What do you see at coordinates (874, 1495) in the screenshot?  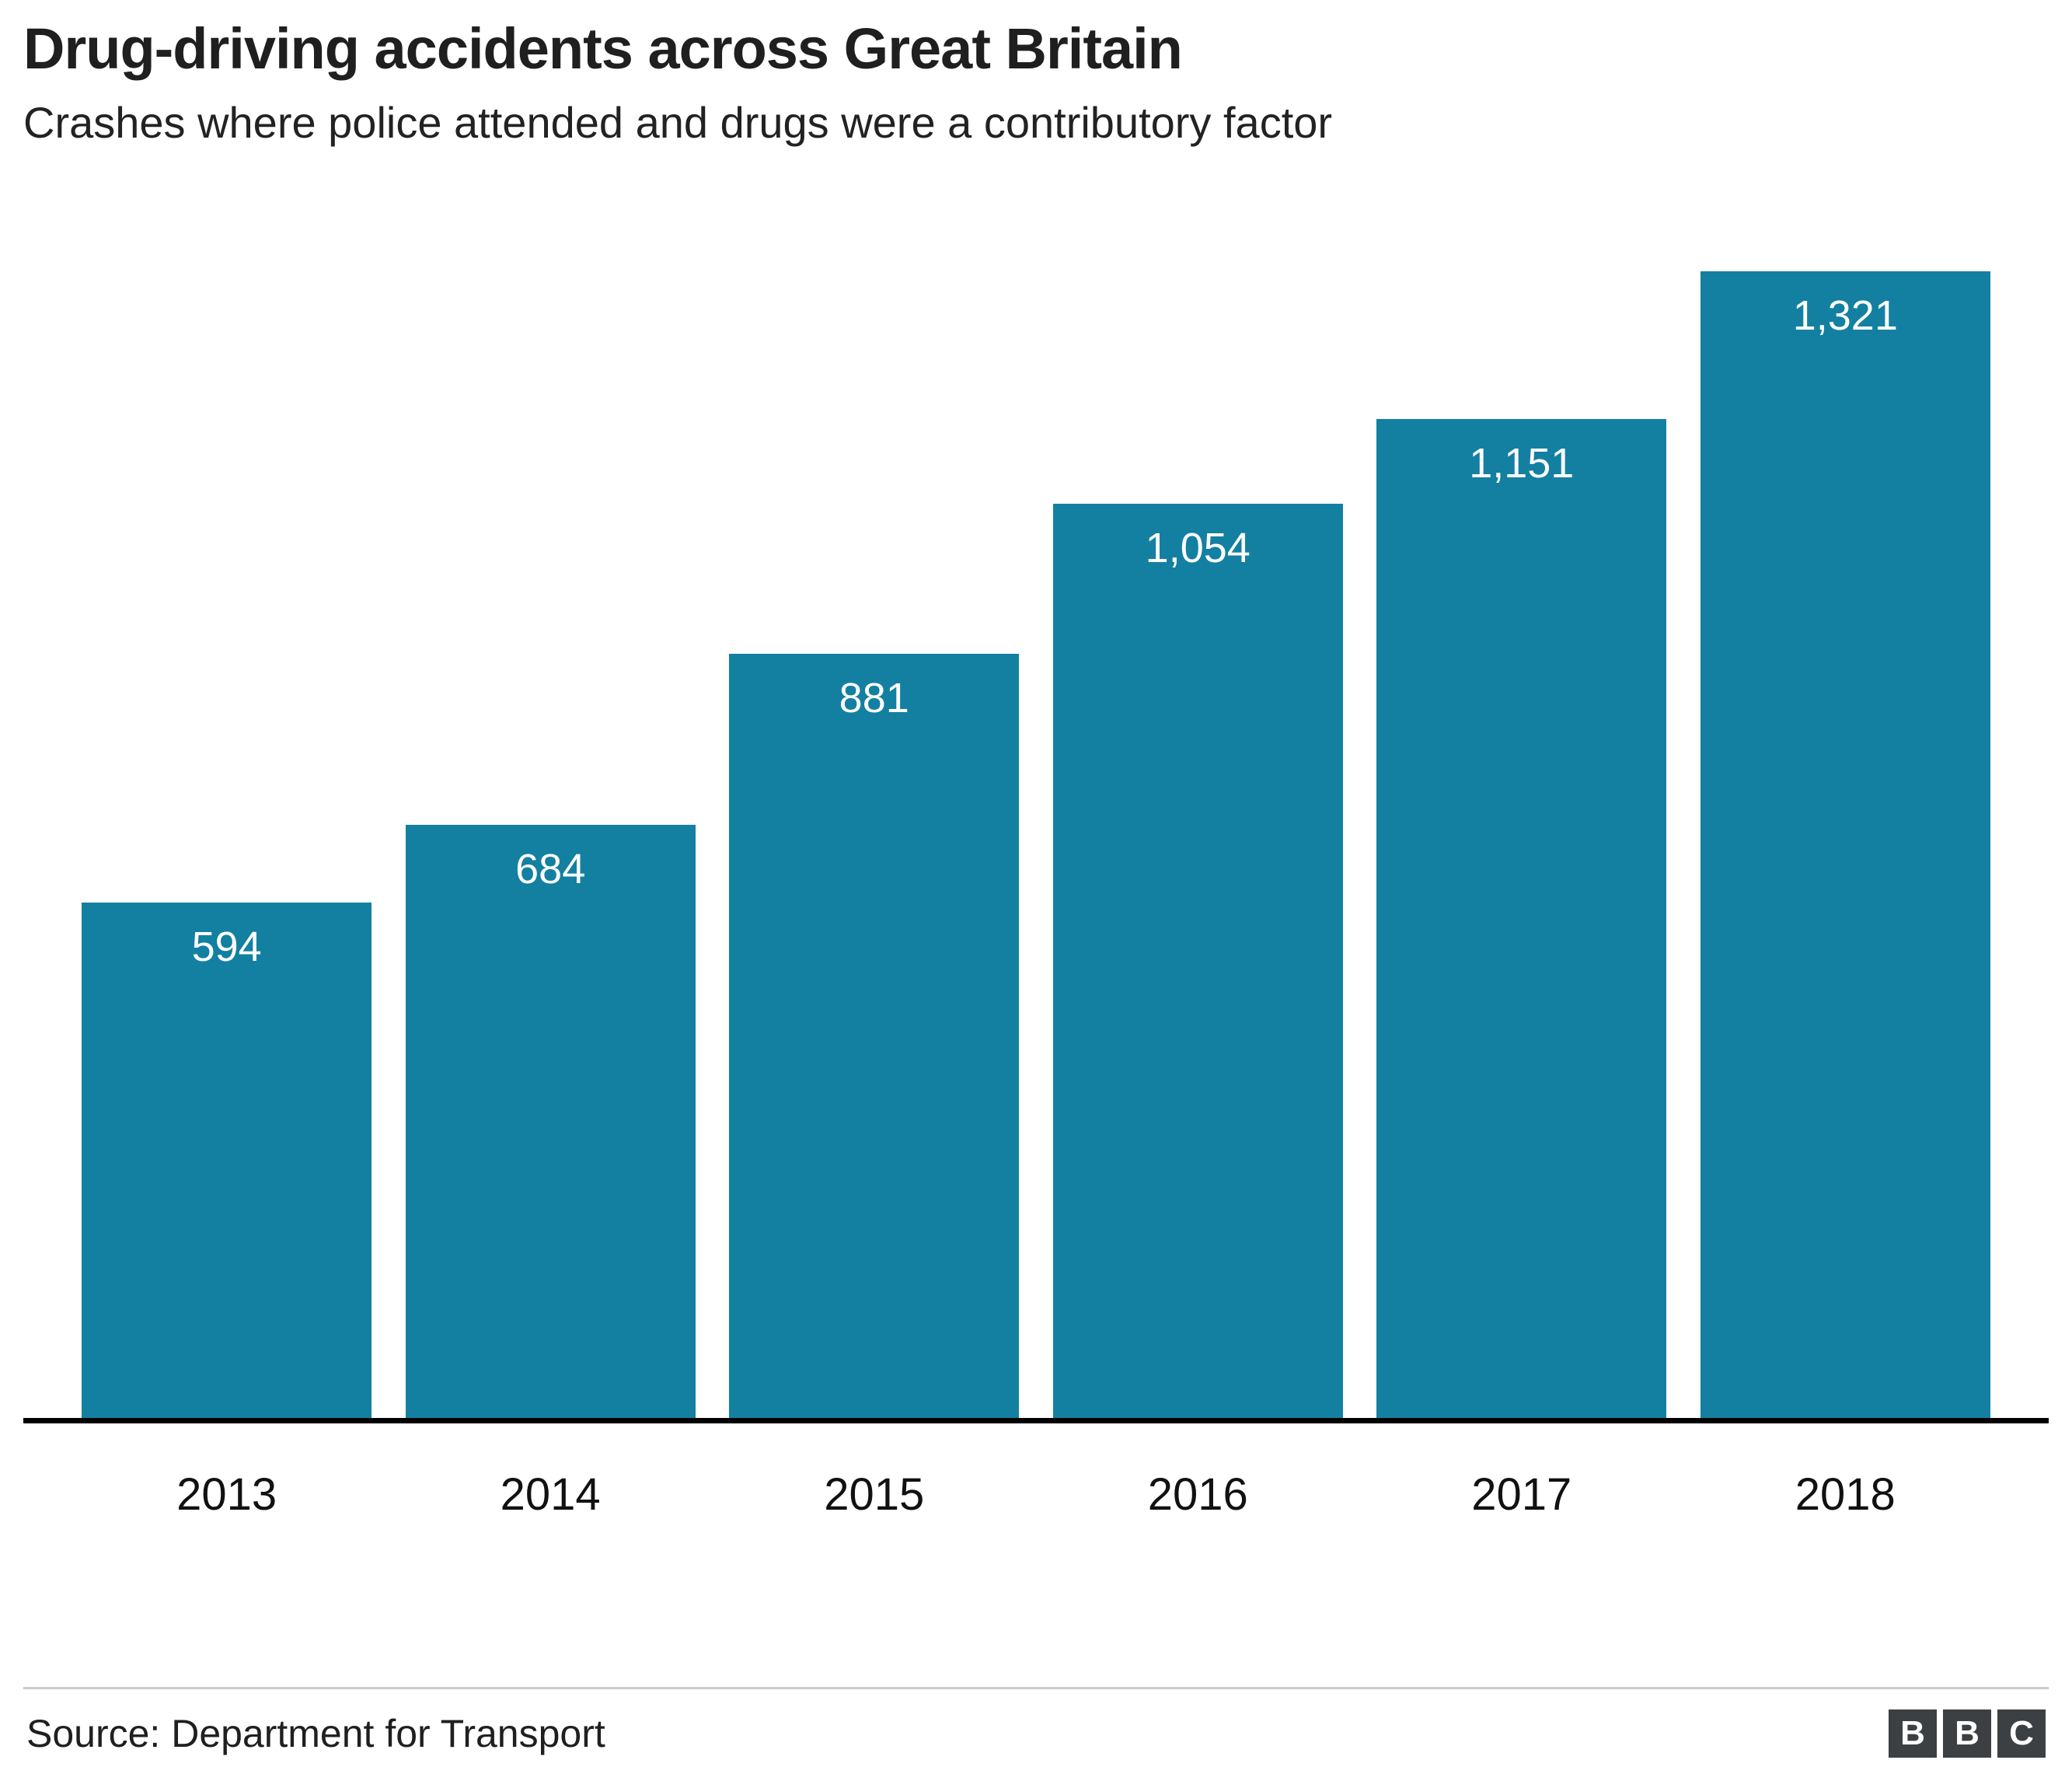 I see `x-axis-label-2015: 2015` at bounding box center [874, 1495].